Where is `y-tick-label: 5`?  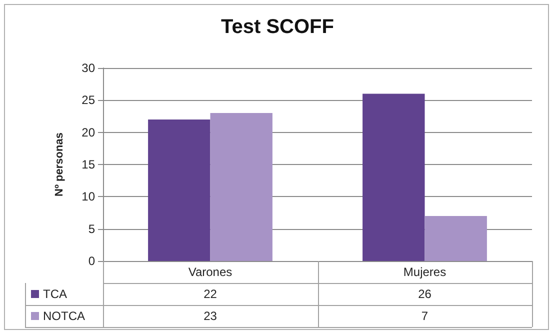
y-tick-label: 5 is located at coordinates (92, 229).